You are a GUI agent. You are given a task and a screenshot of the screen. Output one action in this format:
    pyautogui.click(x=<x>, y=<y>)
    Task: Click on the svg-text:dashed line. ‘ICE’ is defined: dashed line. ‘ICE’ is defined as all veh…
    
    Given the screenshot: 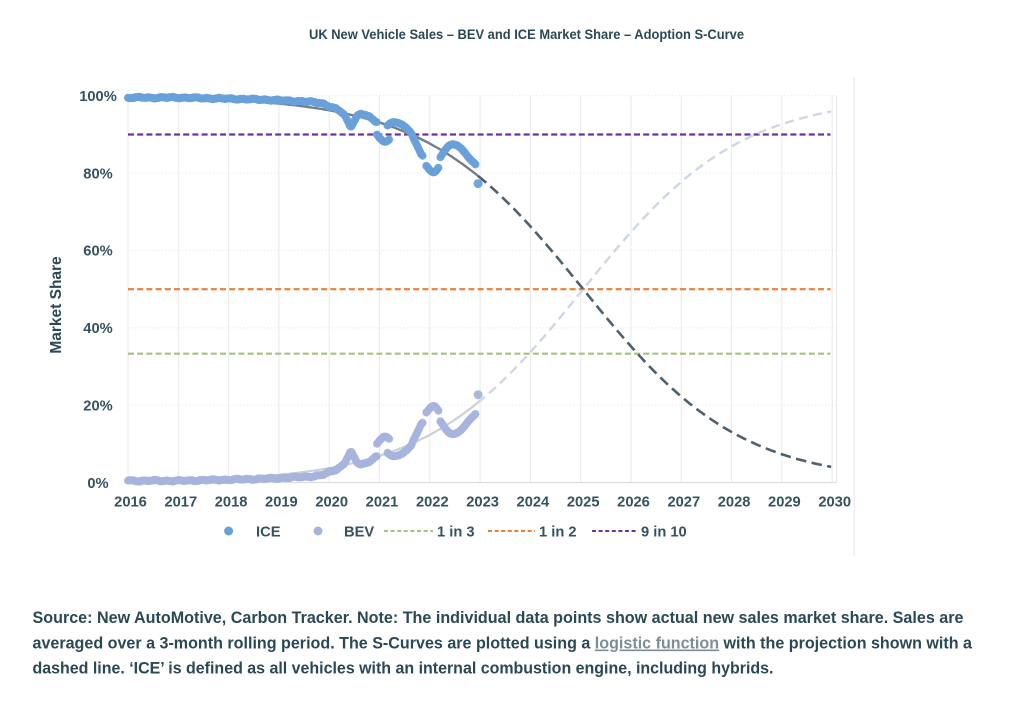 What is the action you would take?
    pyautogui.click(x=403, y=669)
    